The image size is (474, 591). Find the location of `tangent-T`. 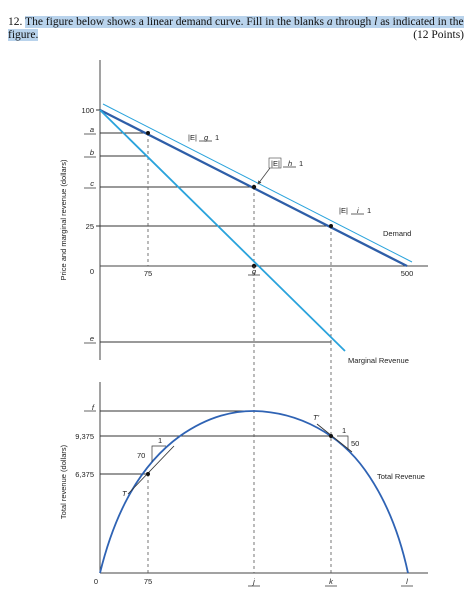

tangent-T is located at coordinates (151, 470).